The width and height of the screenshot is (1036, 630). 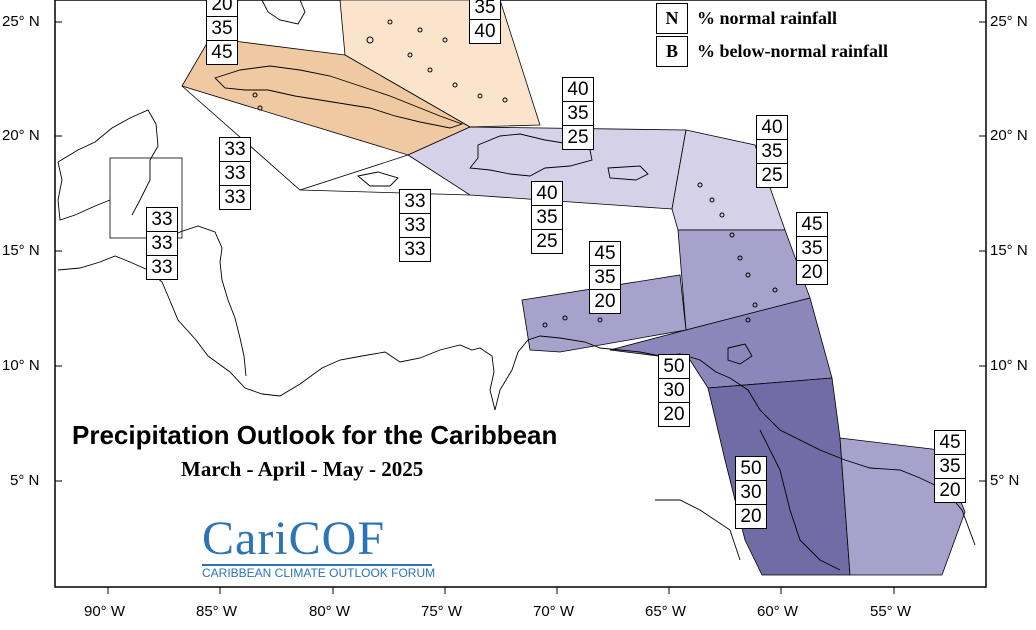 I want to click on lon-label-80: 80° W, so click(x=330, y=611).